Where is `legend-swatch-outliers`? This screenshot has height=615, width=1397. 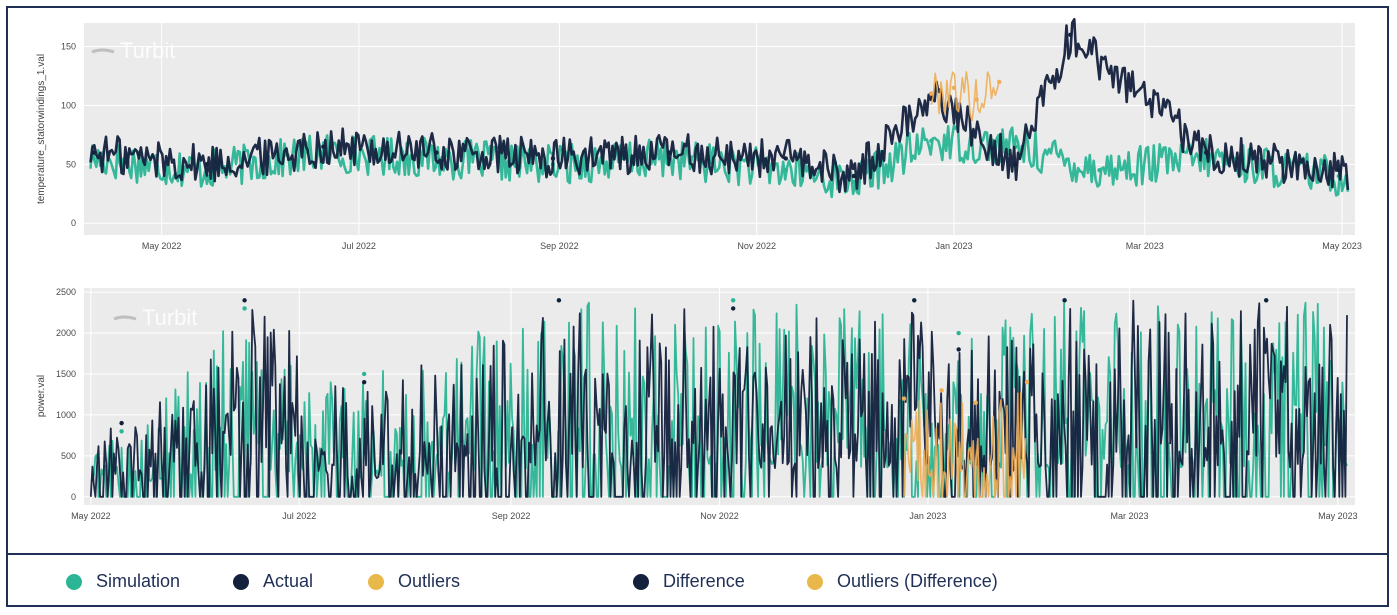
legend-swatch-outliers is located at coordinates (376, 581).